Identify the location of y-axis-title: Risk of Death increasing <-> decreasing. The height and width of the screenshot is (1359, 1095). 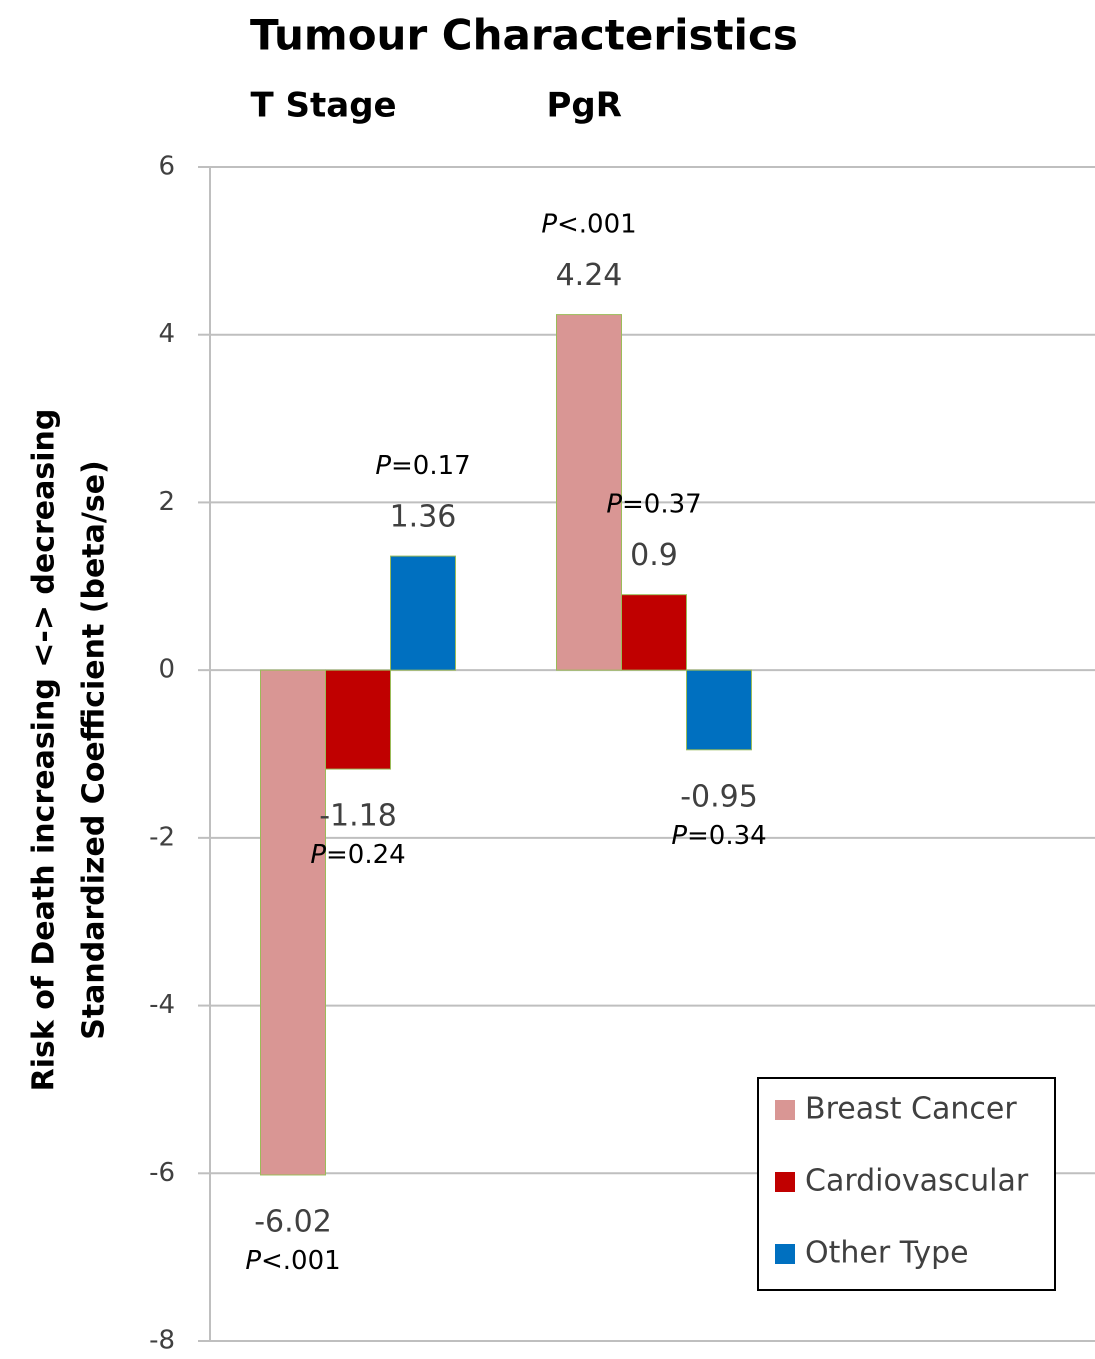
(44, 750).